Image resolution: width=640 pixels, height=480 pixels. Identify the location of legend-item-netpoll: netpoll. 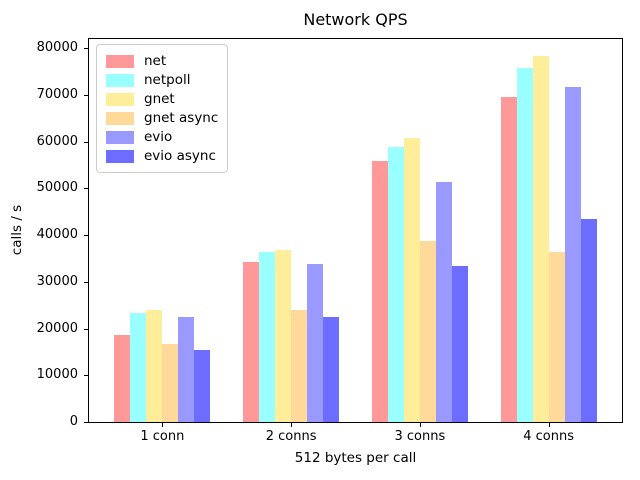
(162, 80).